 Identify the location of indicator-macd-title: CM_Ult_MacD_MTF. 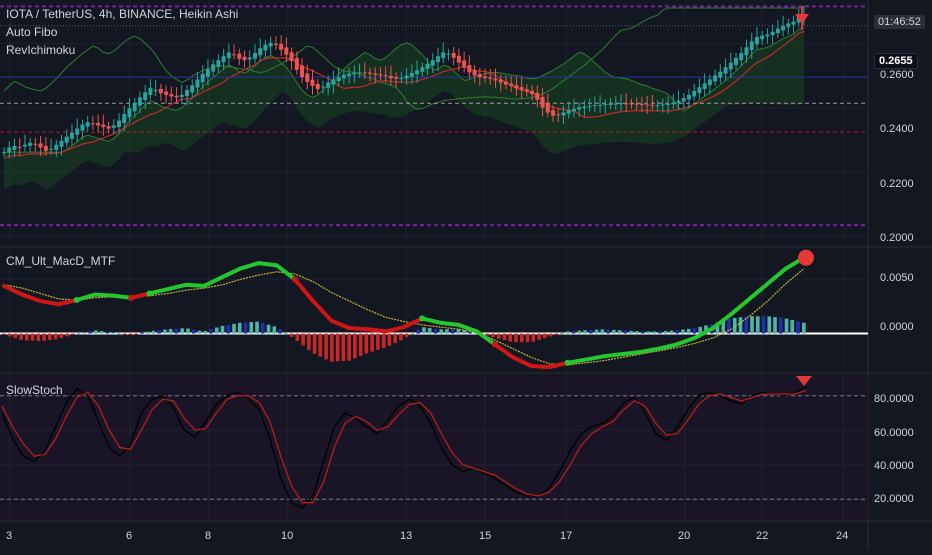
(61, 261).